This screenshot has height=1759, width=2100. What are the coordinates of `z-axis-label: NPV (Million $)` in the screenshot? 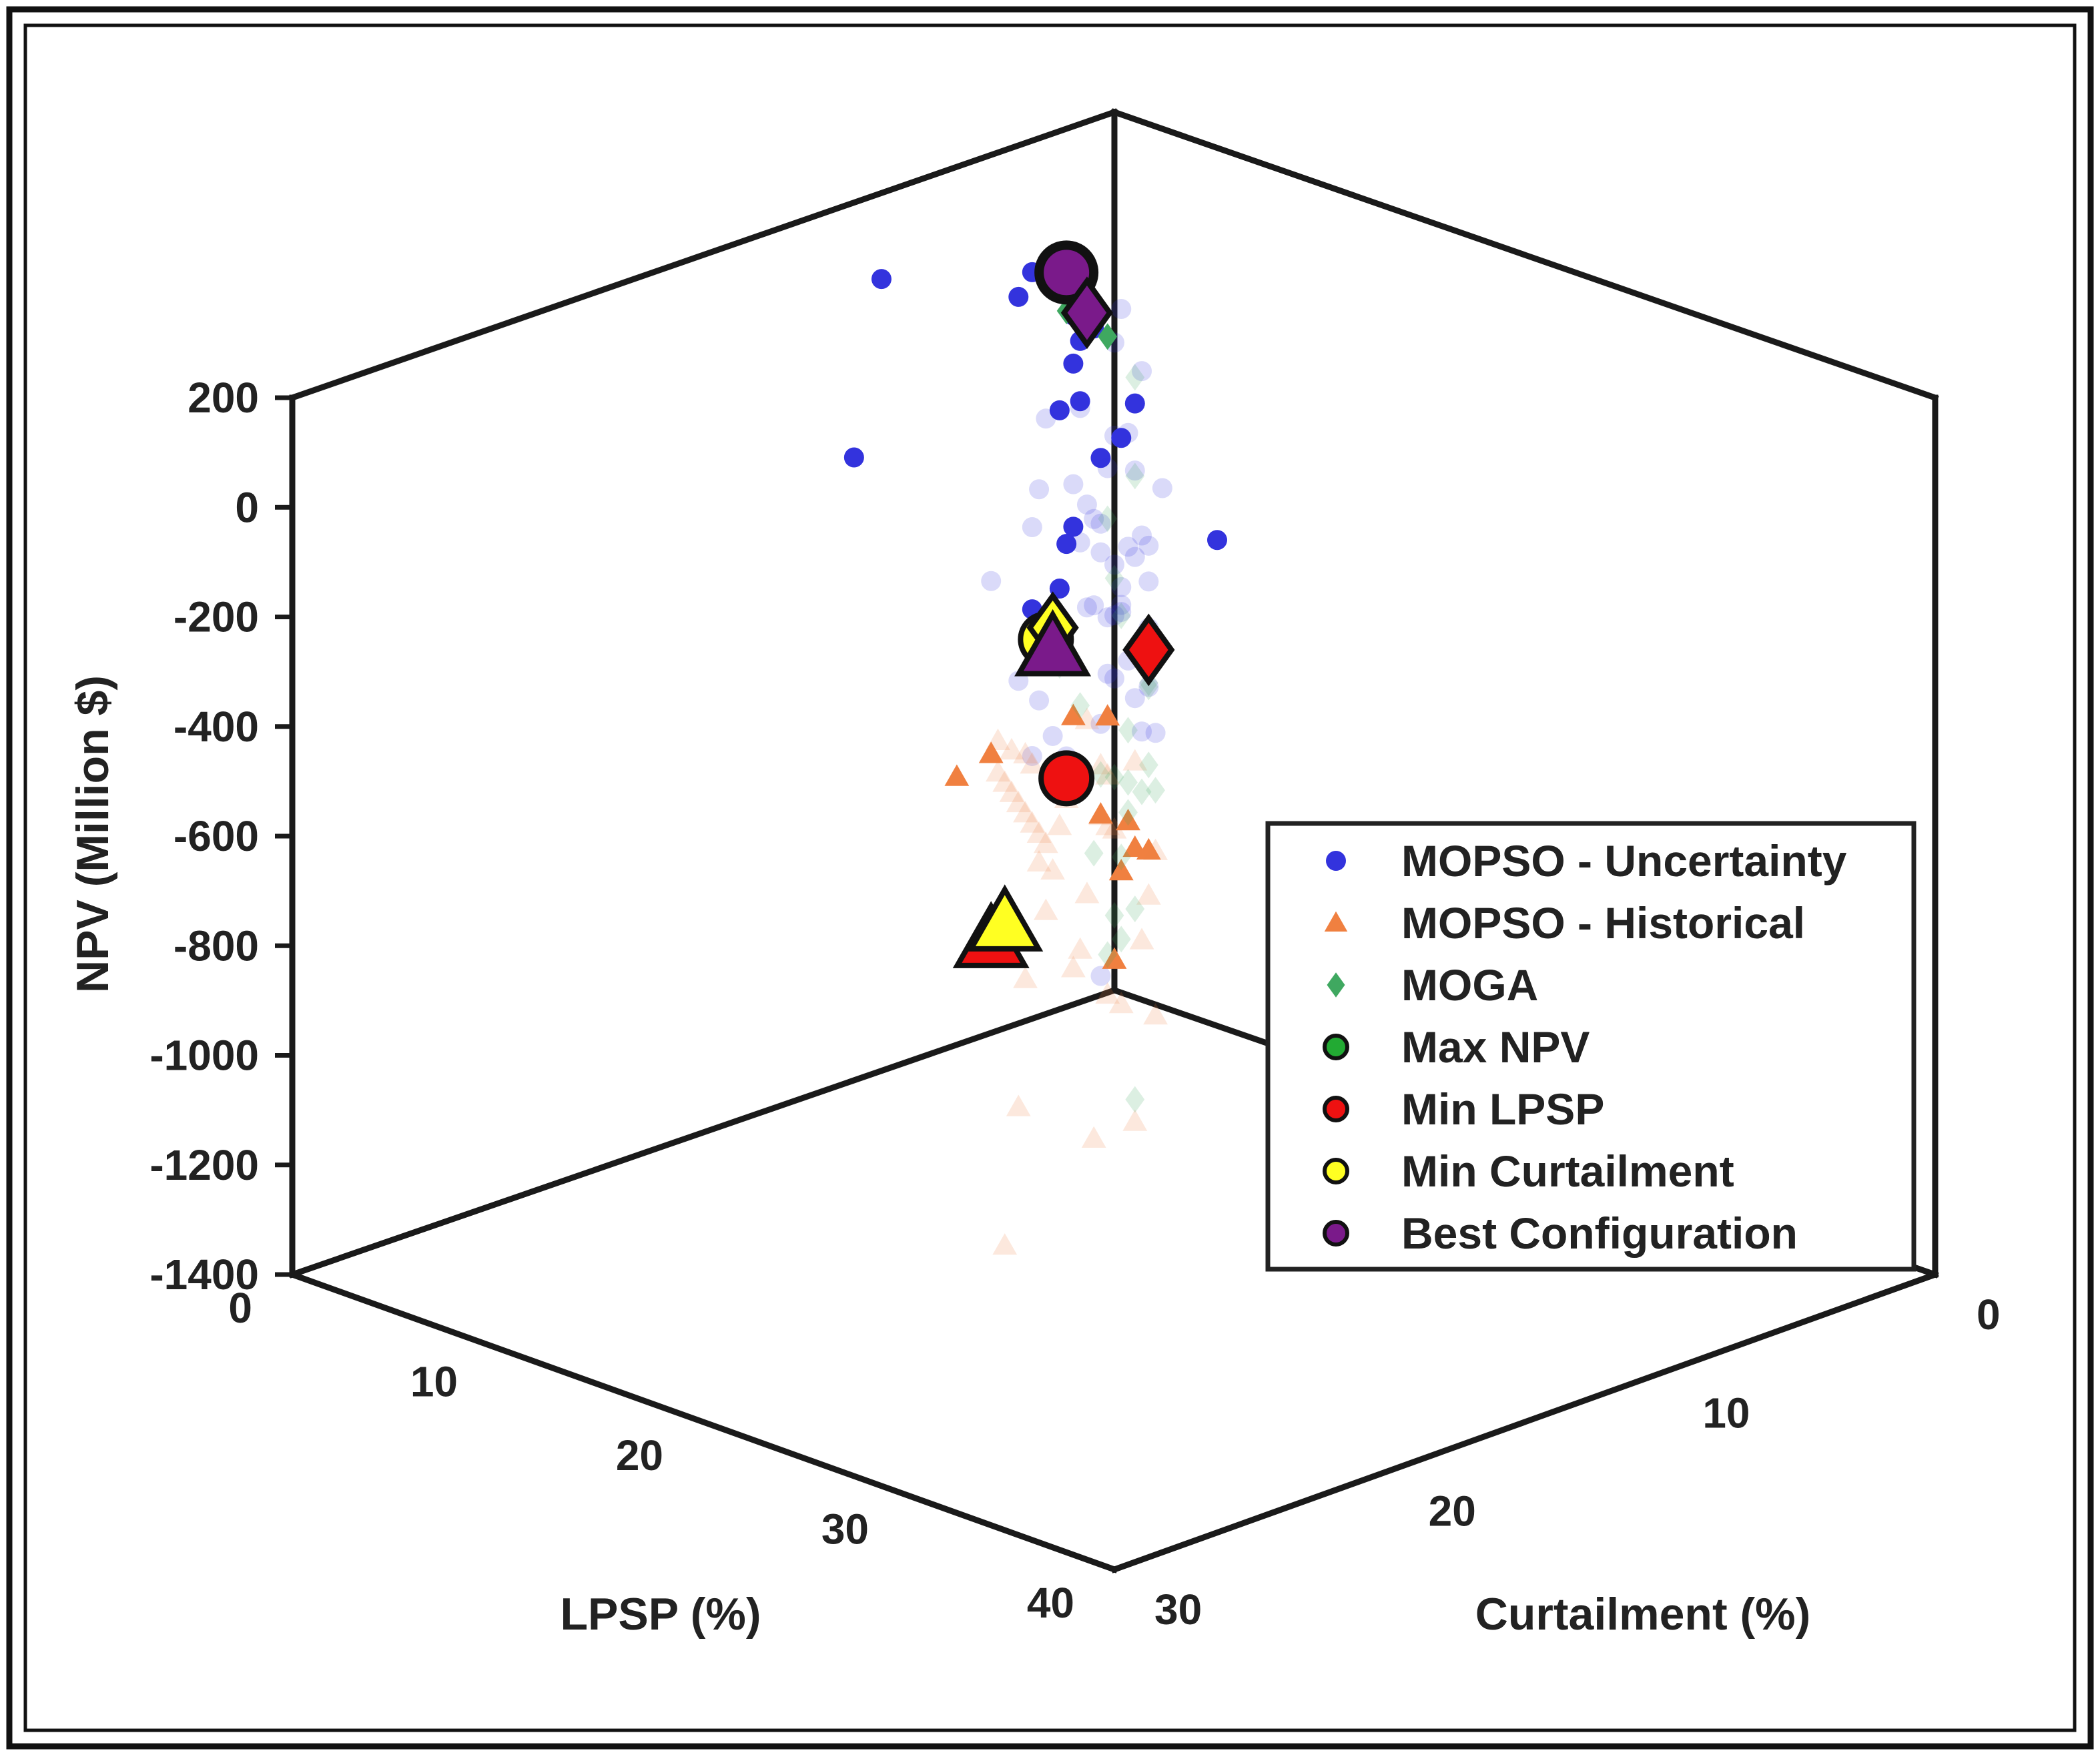 It's located at (93, 834).